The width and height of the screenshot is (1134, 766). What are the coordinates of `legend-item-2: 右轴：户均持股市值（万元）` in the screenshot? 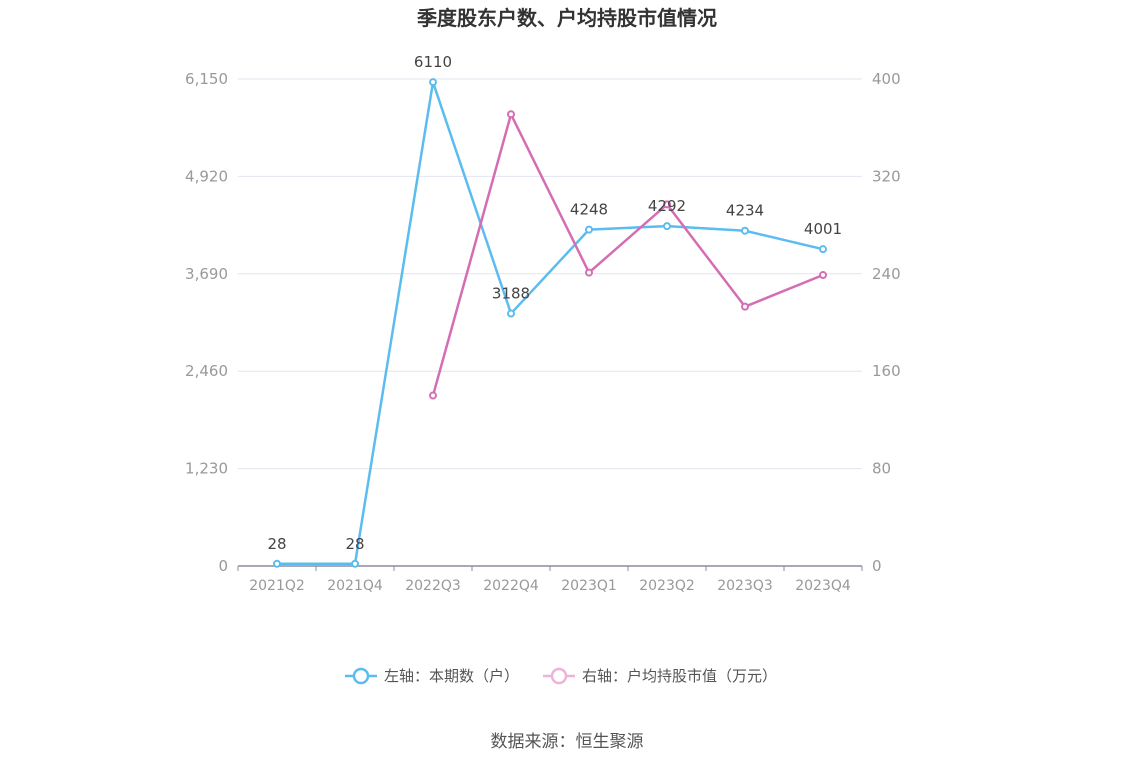 It's located at (660, 676).